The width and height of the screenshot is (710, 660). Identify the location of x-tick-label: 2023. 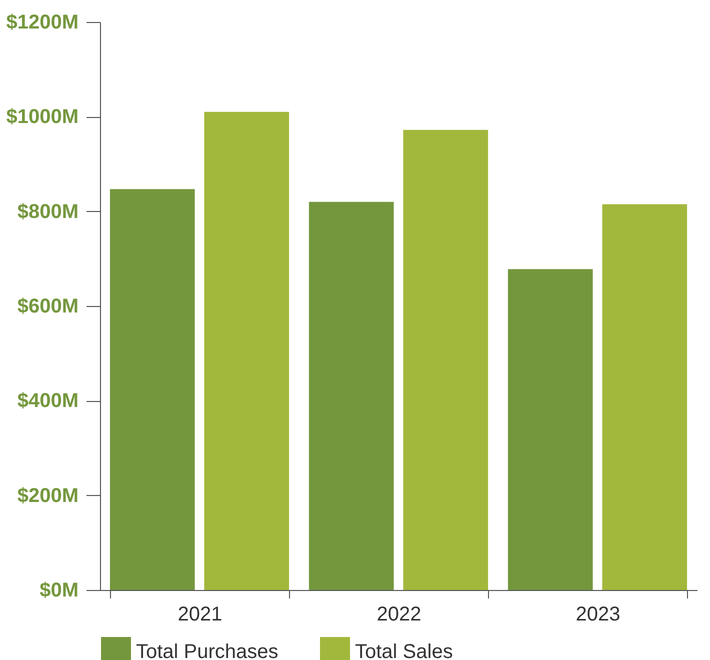
(598, 615).